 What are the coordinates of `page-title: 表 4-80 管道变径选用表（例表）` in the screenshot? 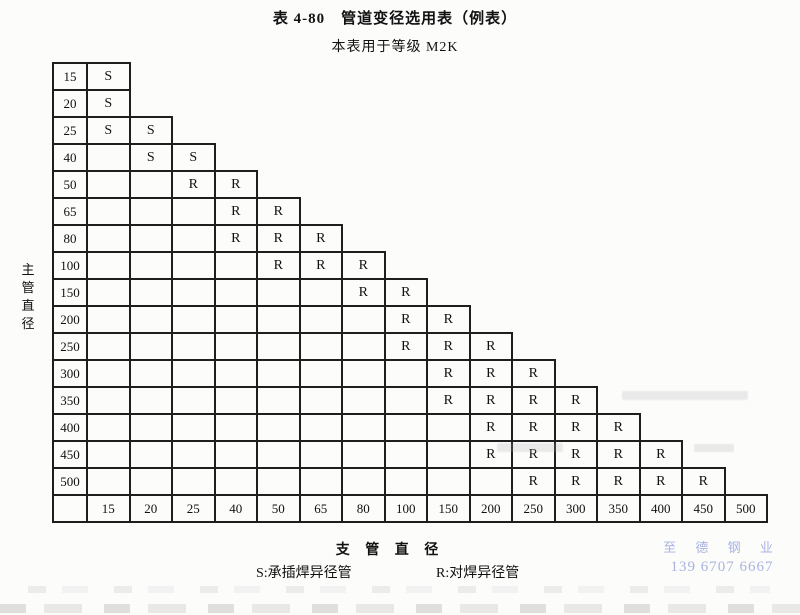 It's located at (395, 19).